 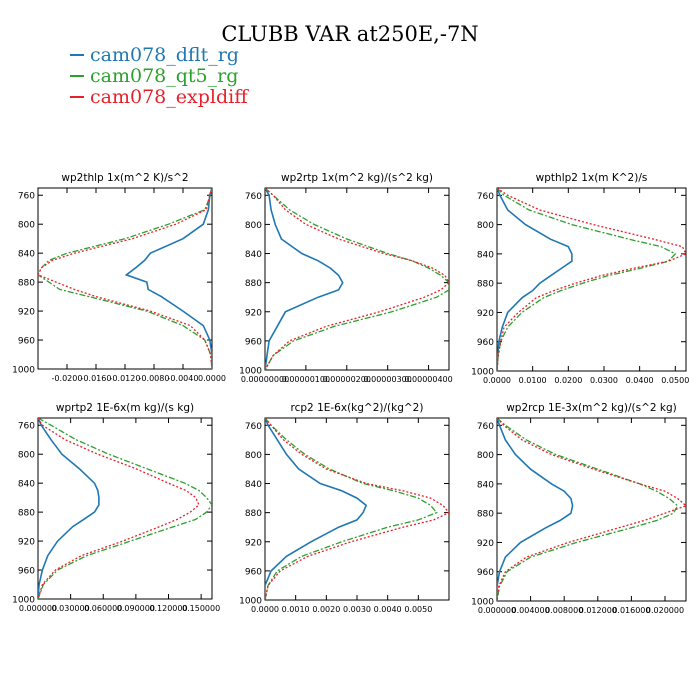 I want to click on x-tick-label: 0.0400, so click(x=640, y=380).